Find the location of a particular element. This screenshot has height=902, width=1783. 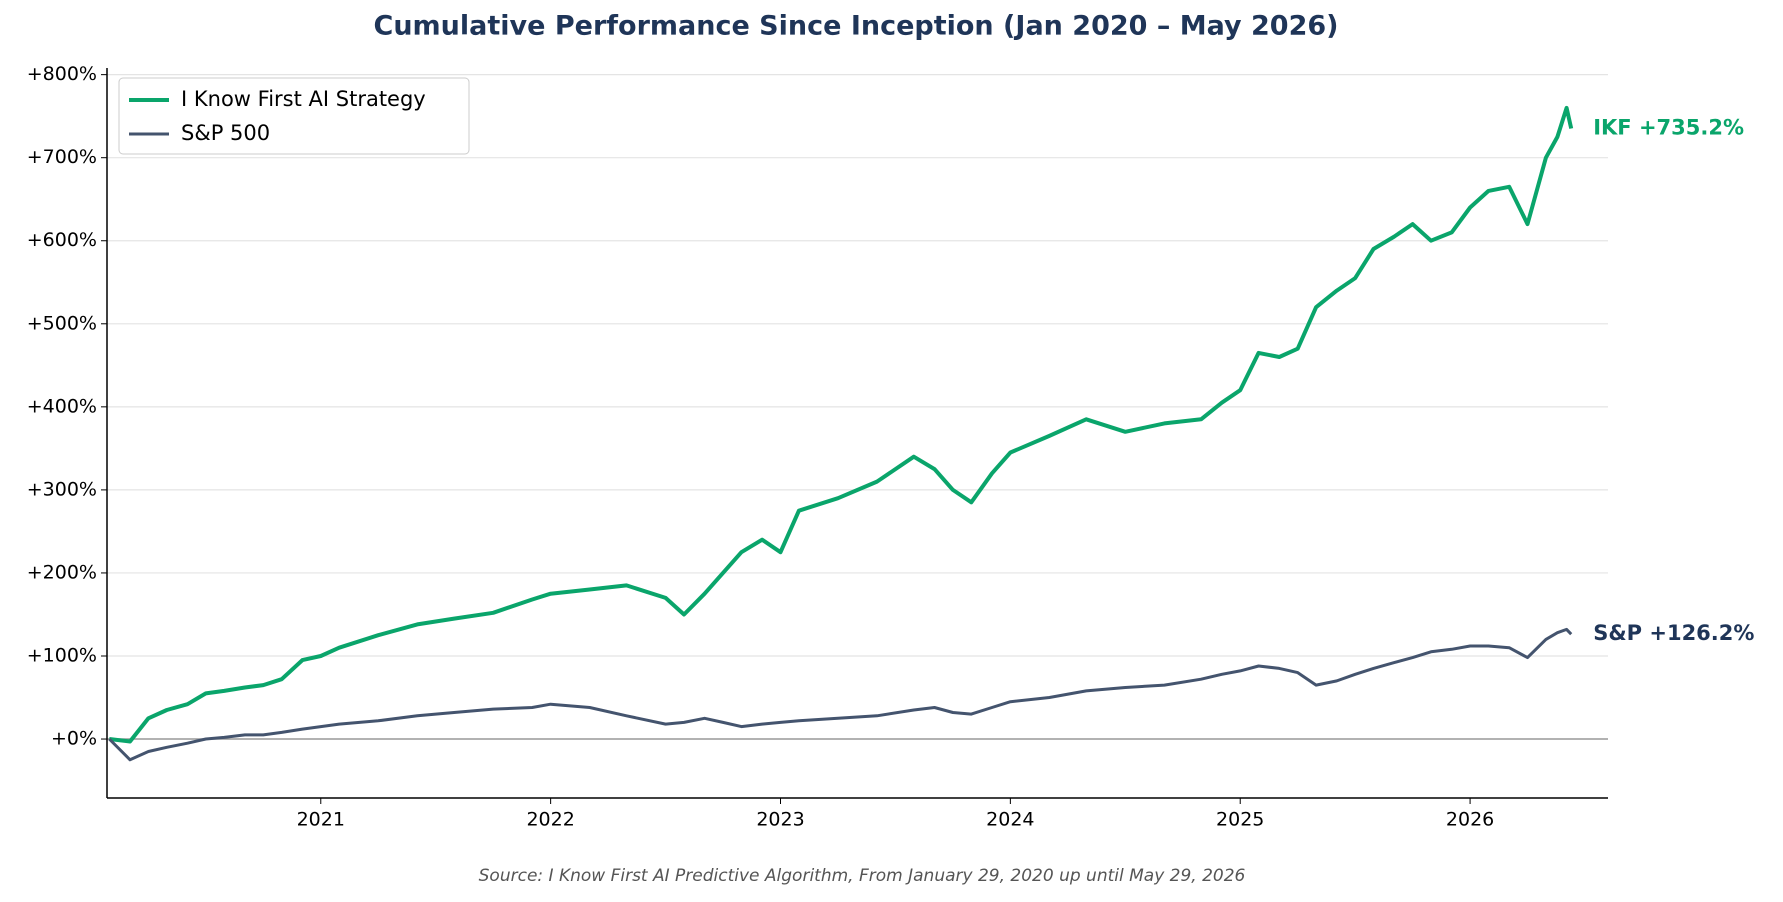

legend-label: I Know First AI Strategy is located at coordinates (303, 99).